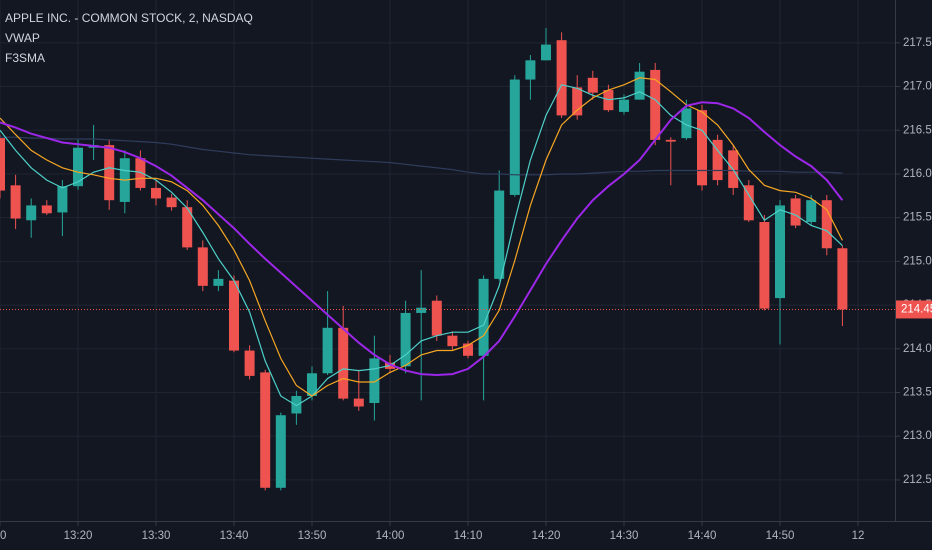 The width and height of the screenshot is (932, 550). What do you see at coordinates (312, 536) in the screenshot?
I see `x-tick-label: 13:50` at bounding box center [312, 536].